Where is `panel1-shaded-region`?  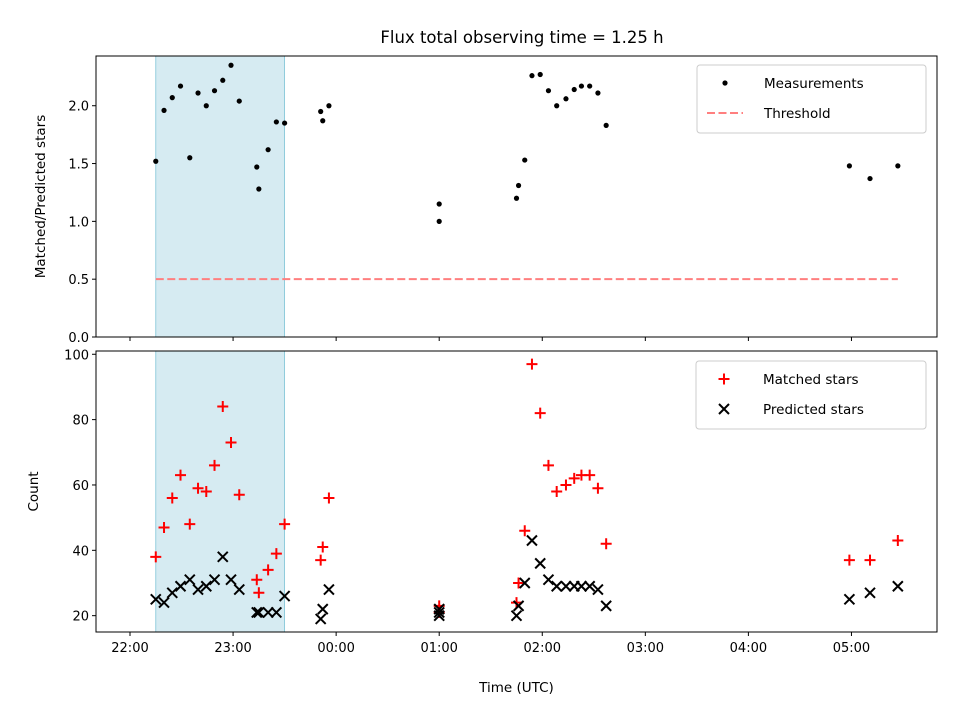 panel1-shaded-region is located at coordinates (220, 196).